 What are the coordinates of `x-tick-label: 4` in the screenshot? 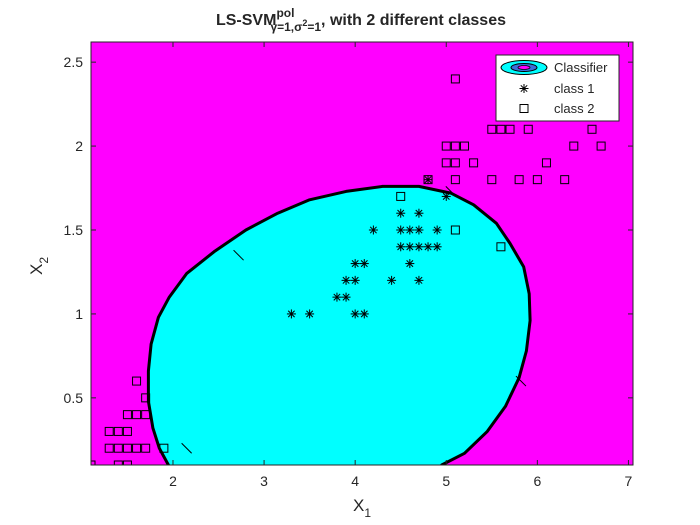 It's located at (355, 481).